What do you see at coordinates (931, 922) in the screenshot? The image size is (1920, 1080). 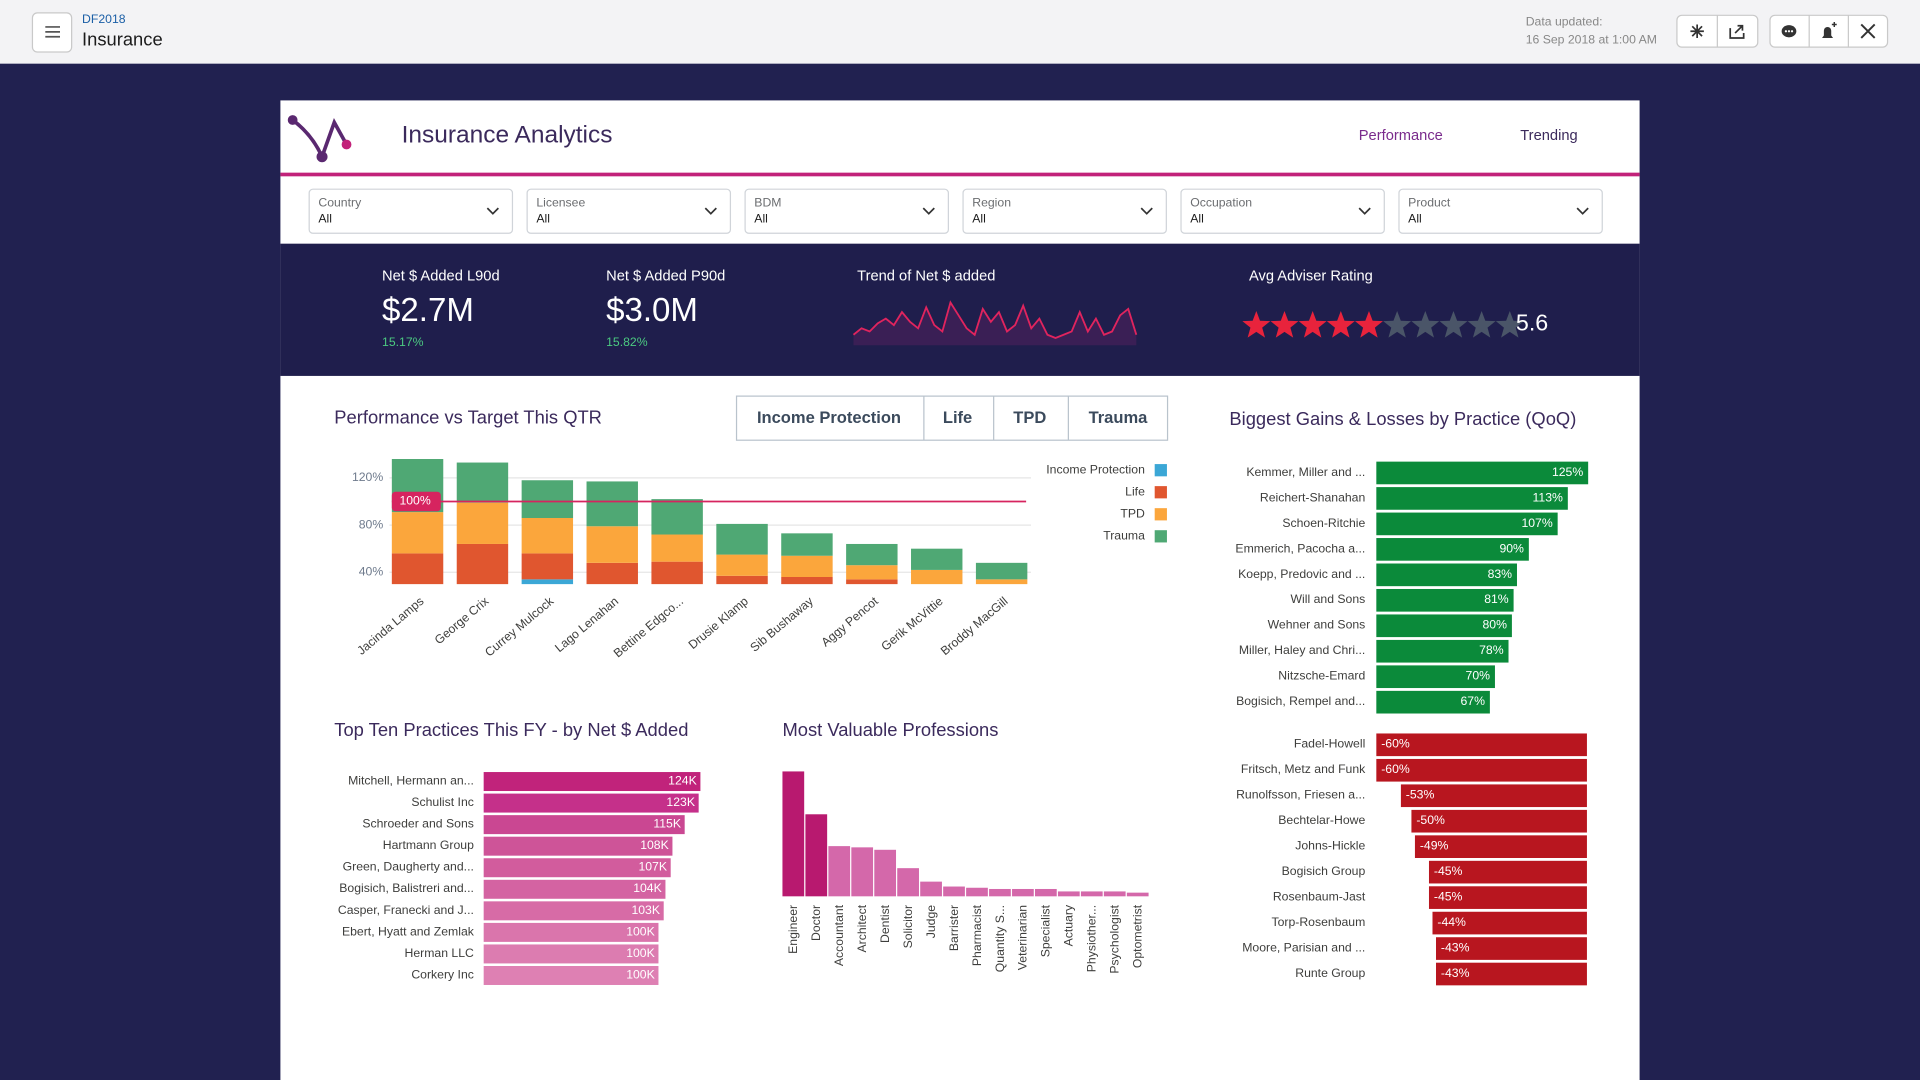 I see `x-tick-label: Judge` at bounding box center [931, 922].